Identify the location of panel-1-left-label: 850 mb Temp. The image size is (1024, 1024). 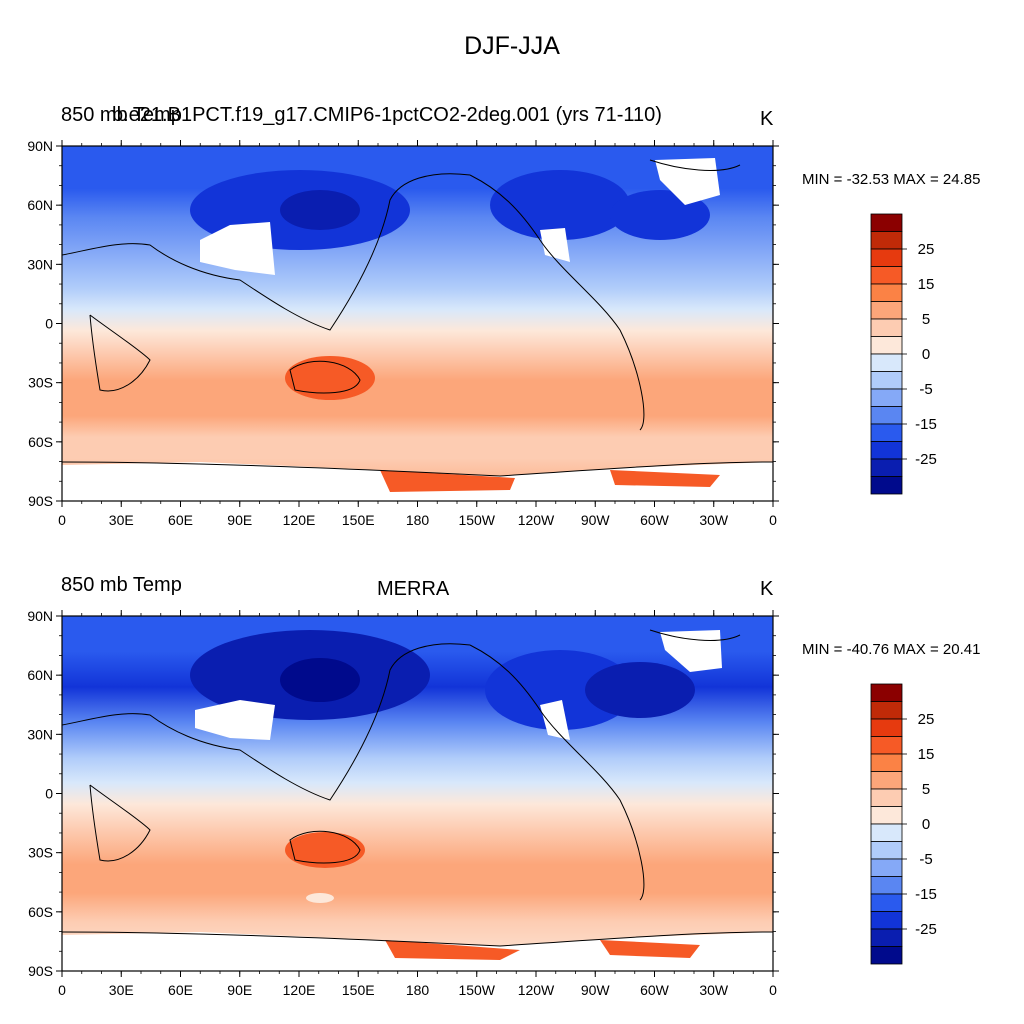
(121, 115).